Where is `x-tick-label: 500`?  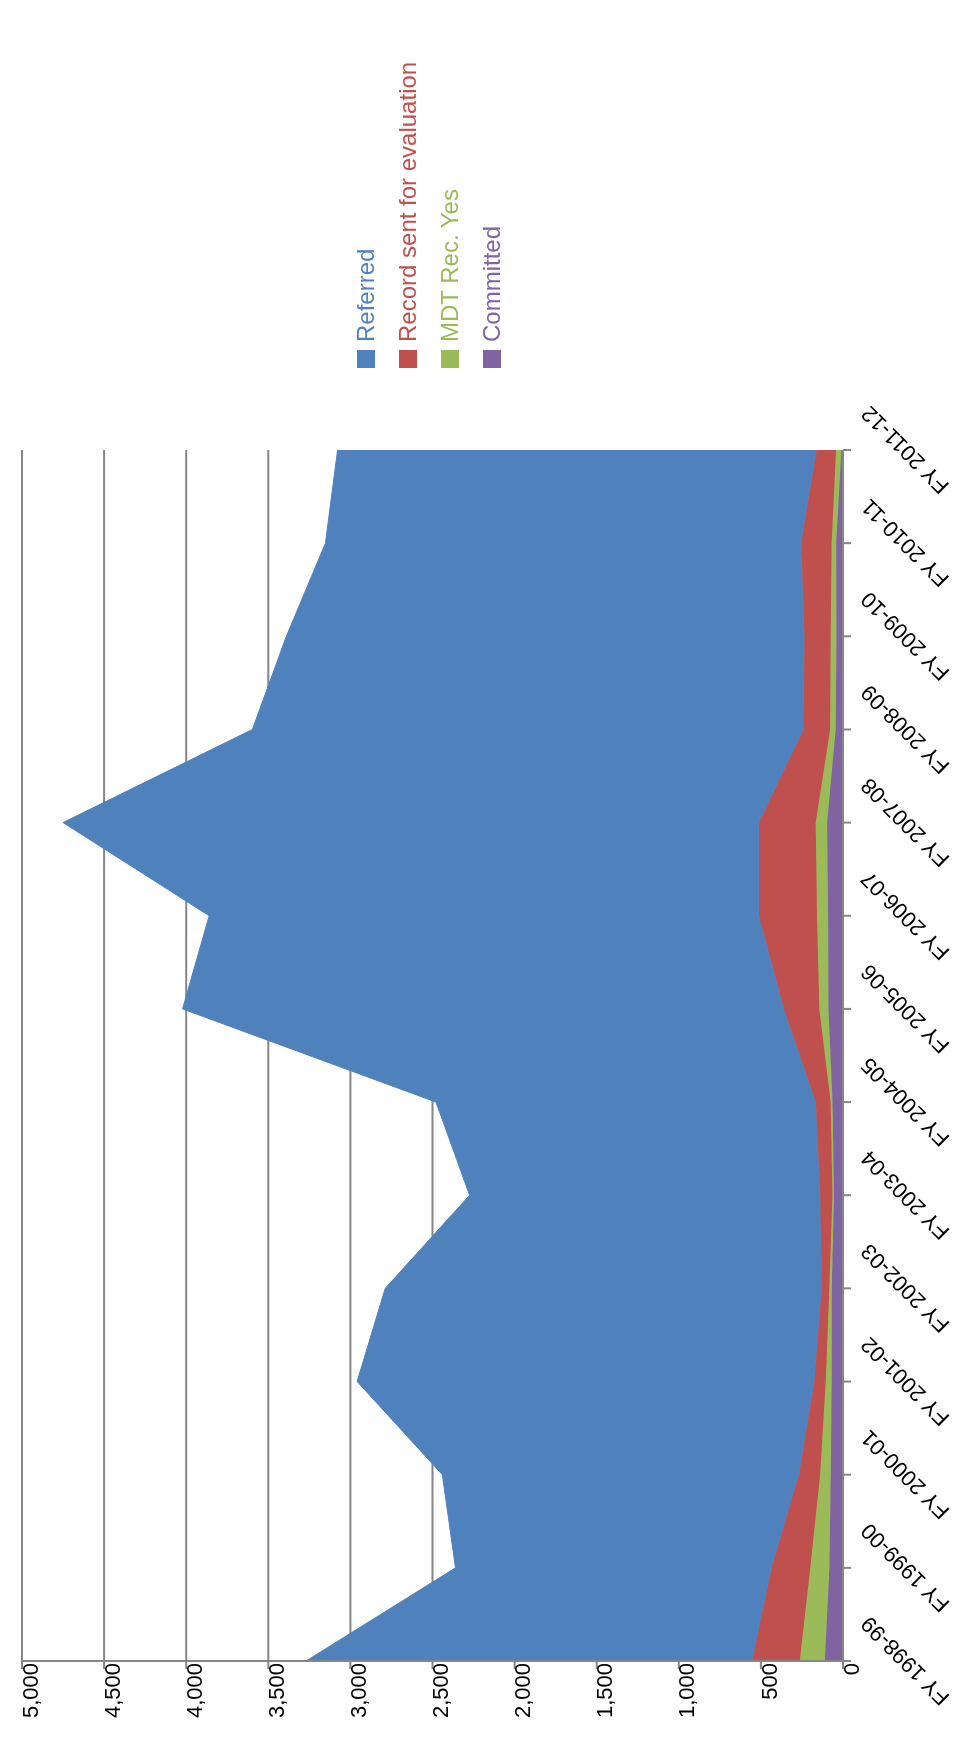 x-tick-label: 500 is located at coordinates (769, 1681).